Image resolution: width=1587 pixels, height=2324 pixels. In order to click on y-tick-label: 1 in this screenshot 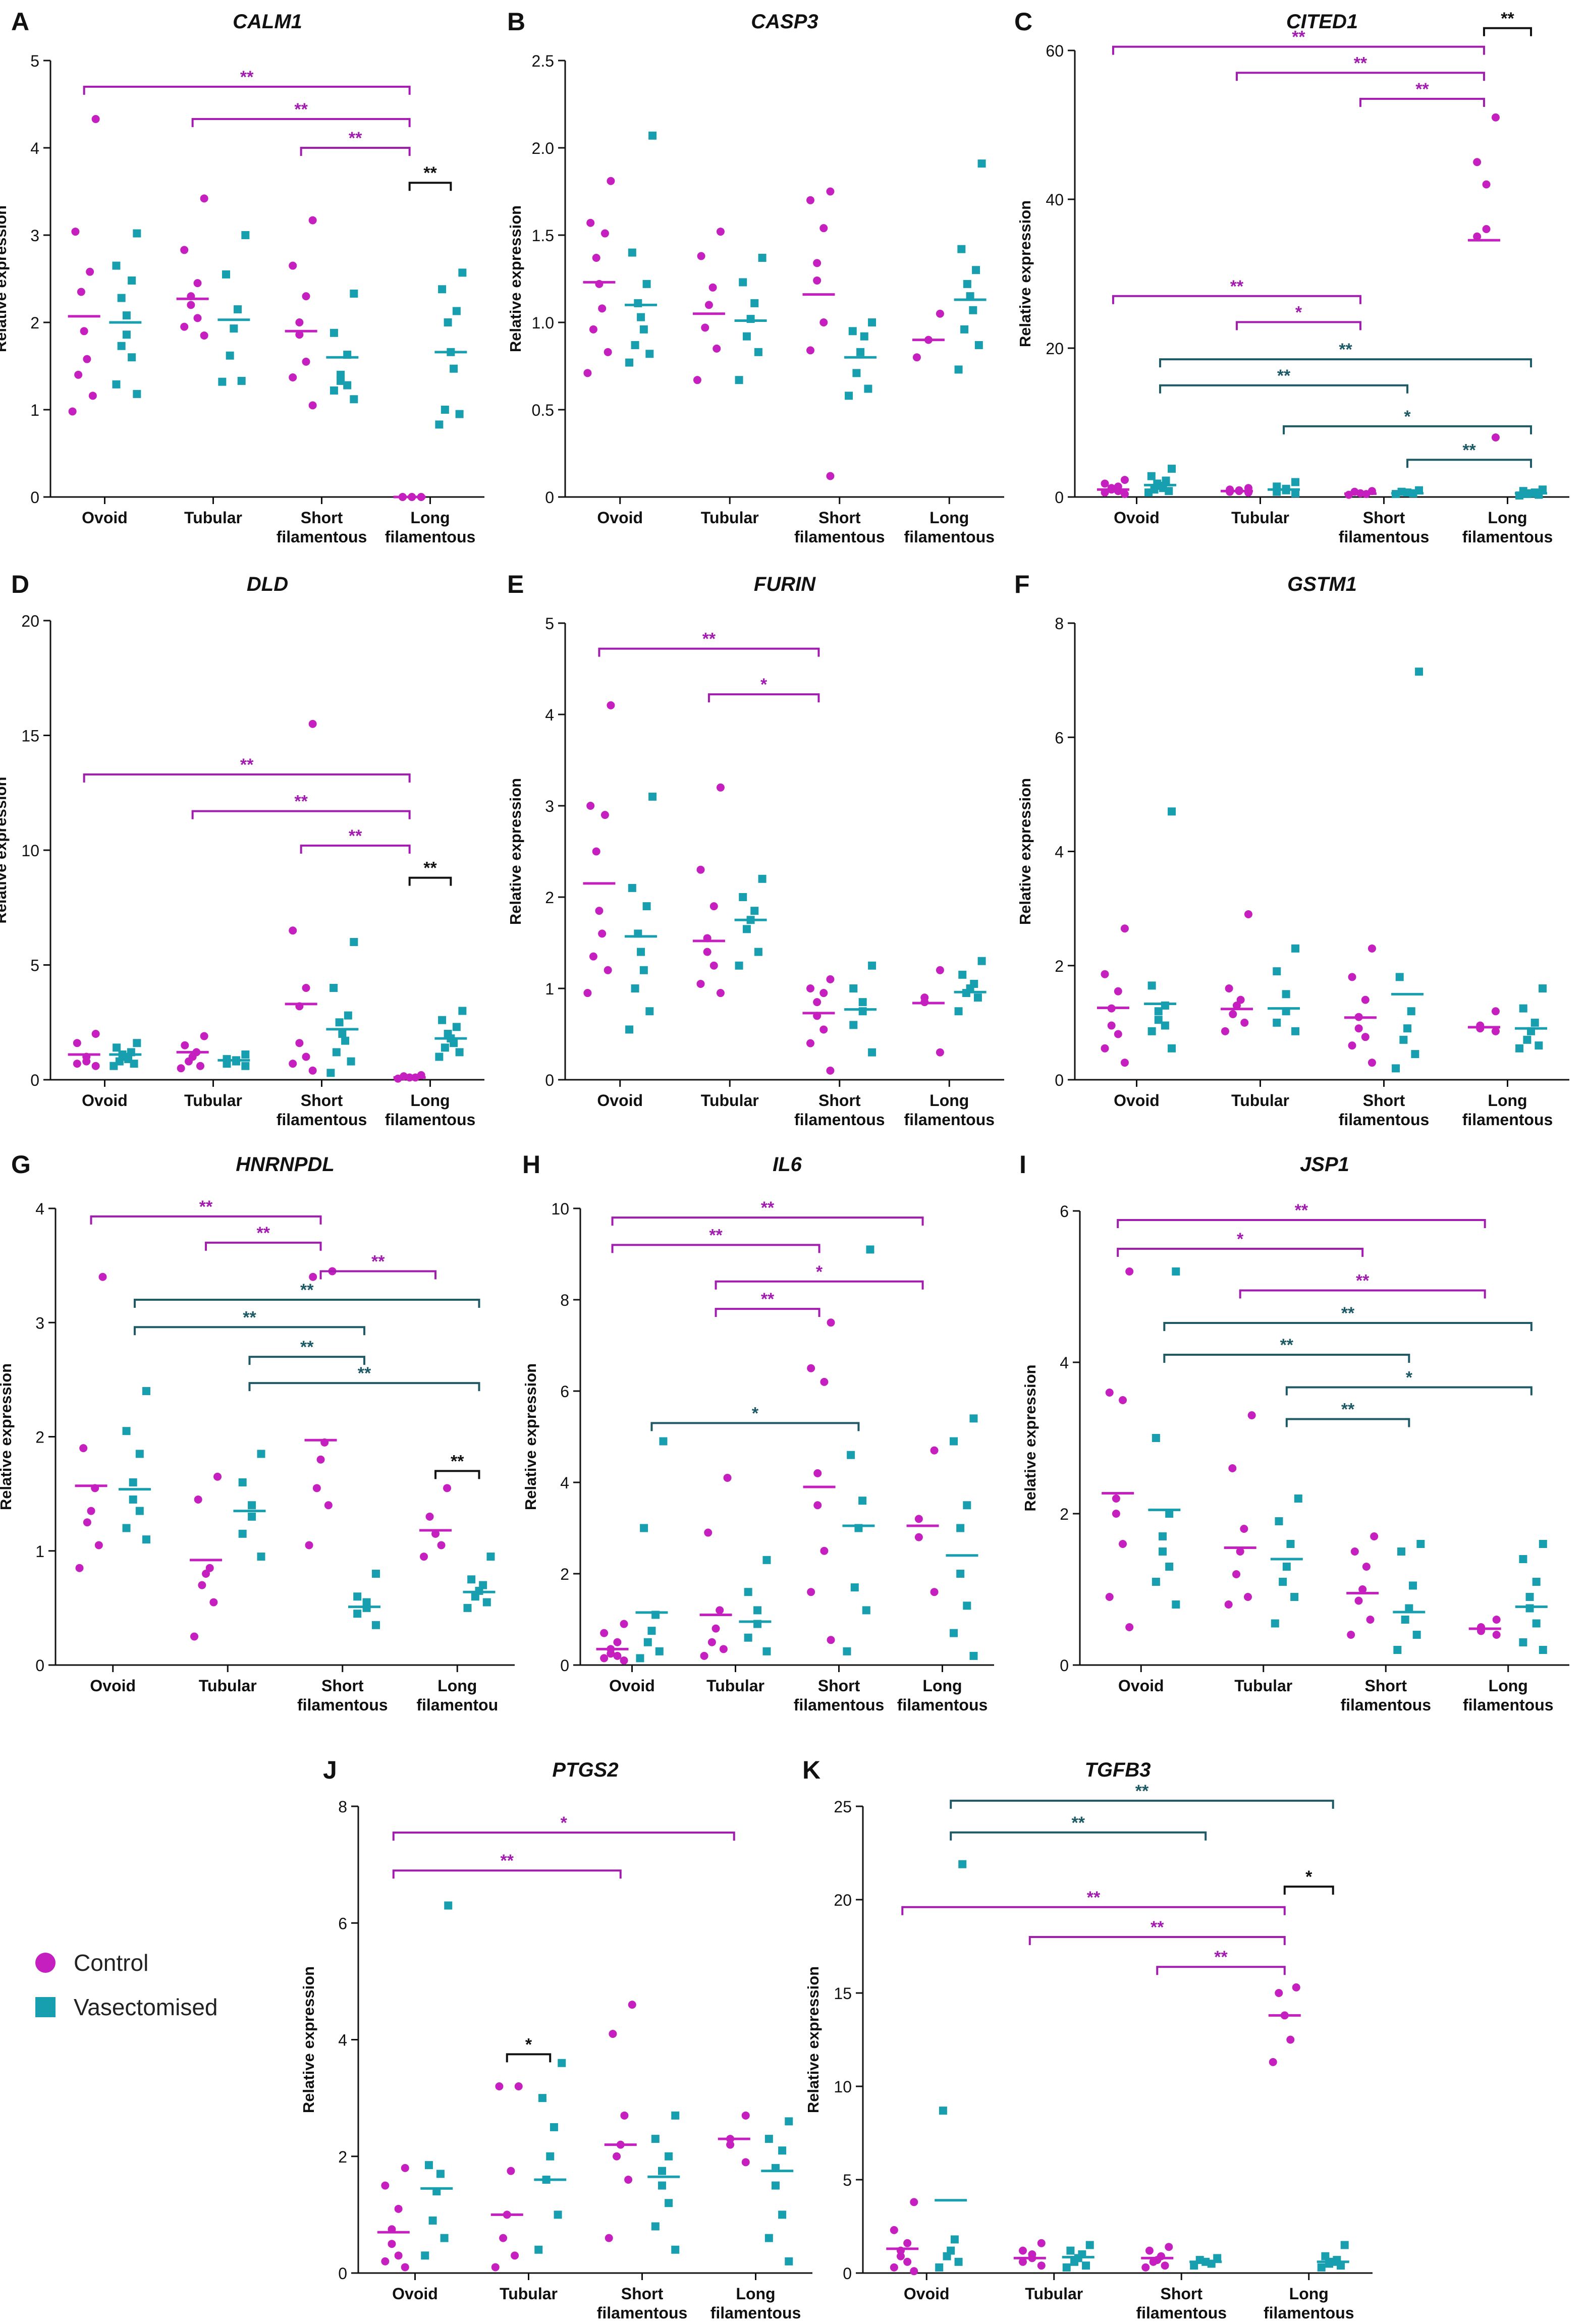, I will do `click(549, 989)`.